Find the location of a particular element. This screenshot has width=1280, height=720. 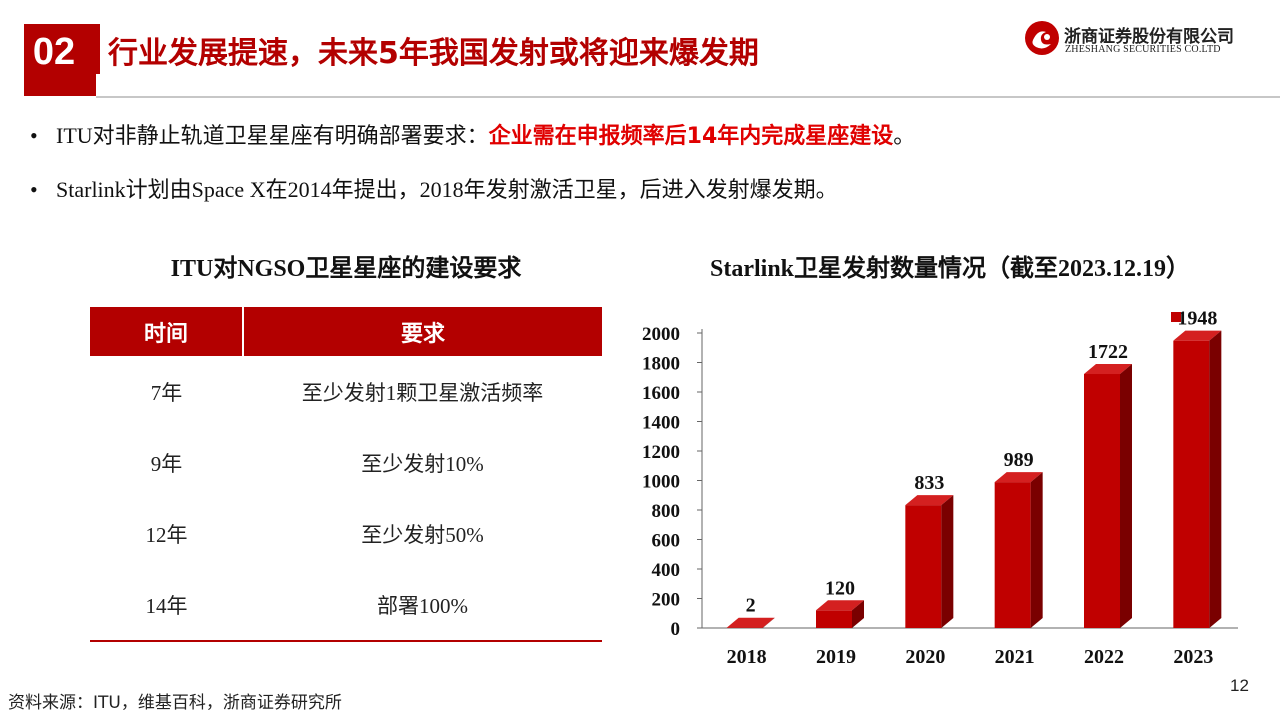

data-label: 833 is located at coordinates (929, 483).